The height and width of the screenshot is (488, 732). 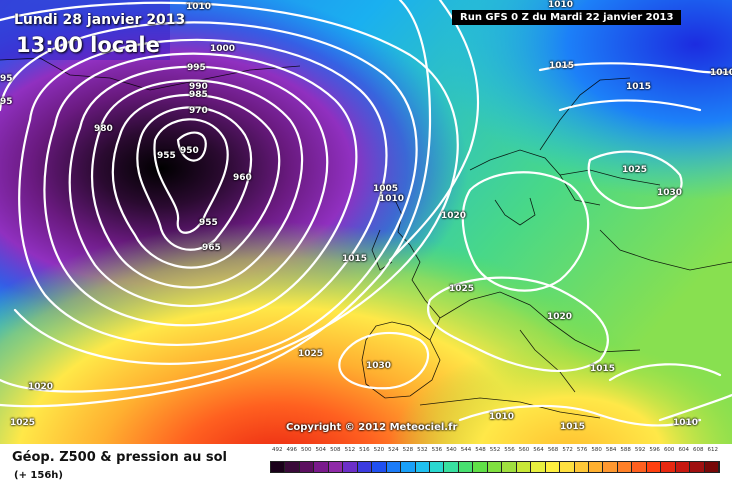 I want to click on scale-value: 592, so click(x=640, y=450).